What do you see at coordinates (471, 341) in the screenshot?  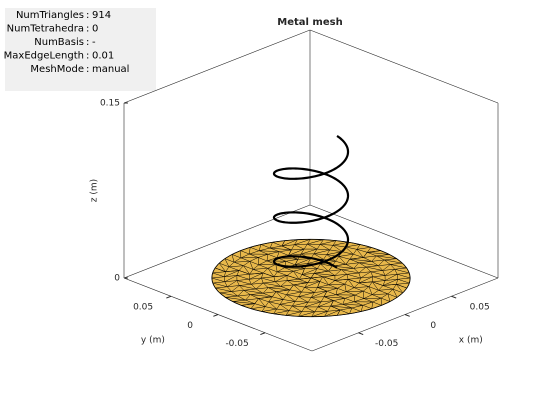 I see `x-axis-label: x (m)` at bounding box center [471, 341].